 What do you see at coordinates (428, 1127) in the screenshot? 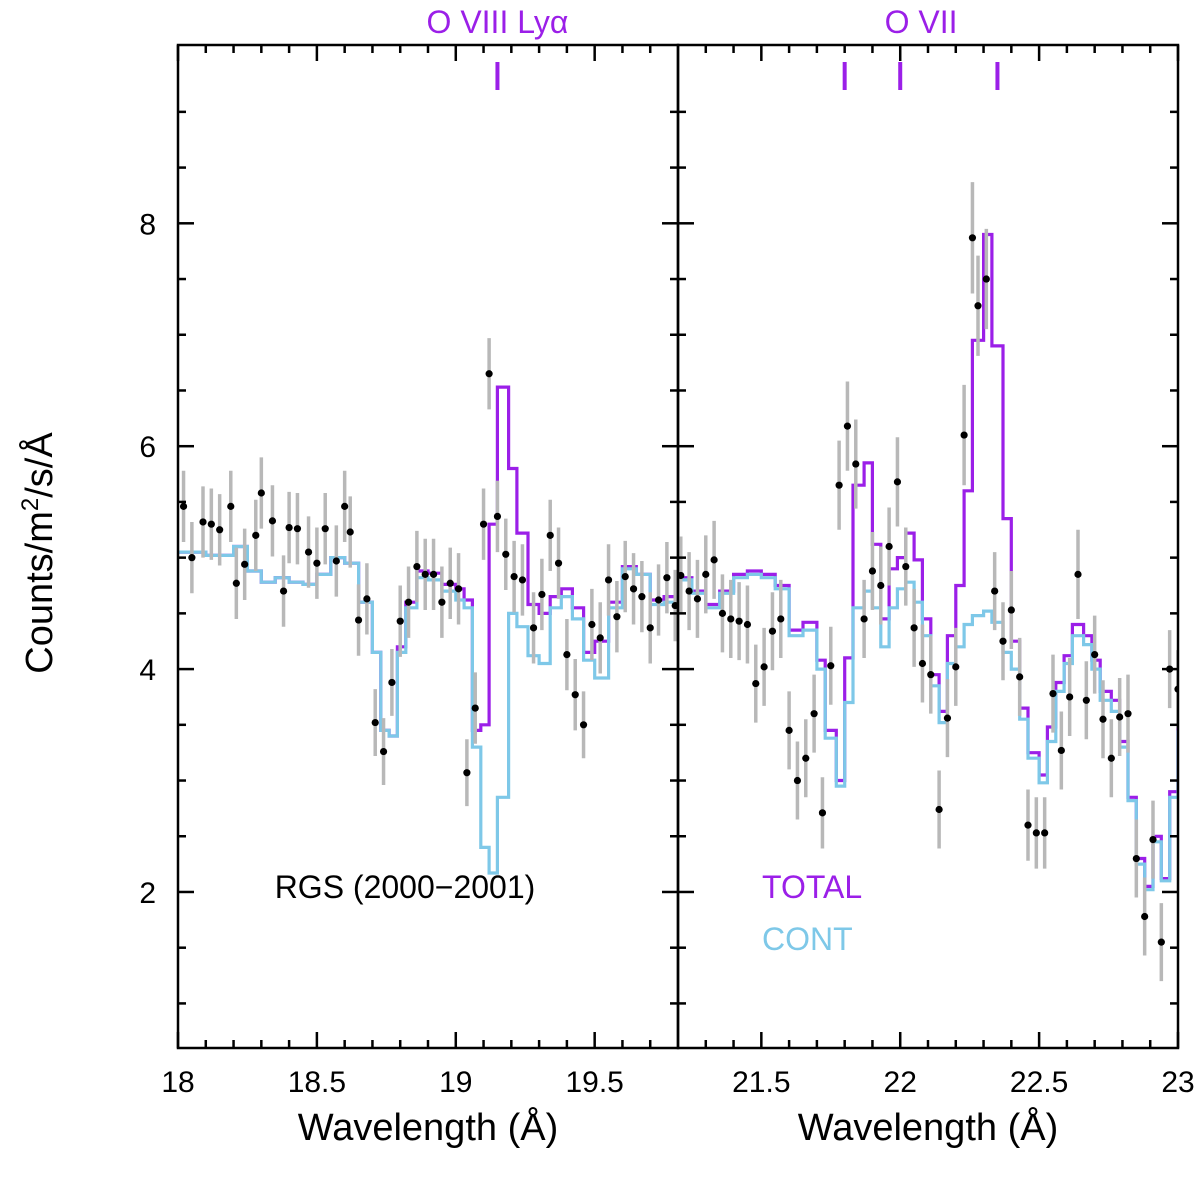
I see `left-x-axis-title: Wavelength (Å)` at bounding box center [428, 1127].